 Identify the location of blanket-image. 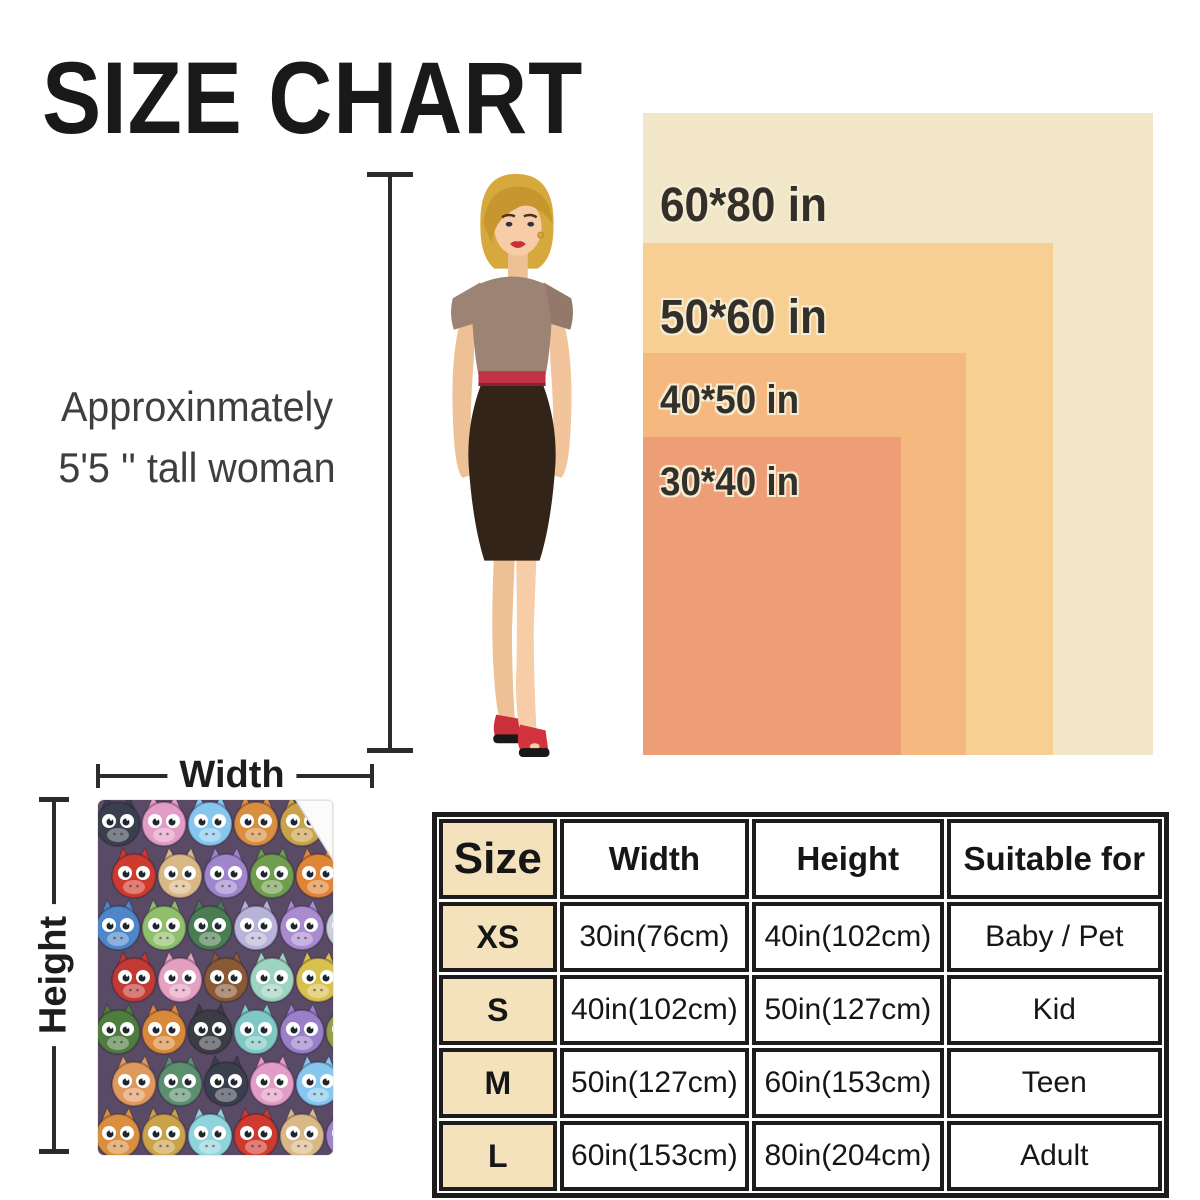
(215, 977).